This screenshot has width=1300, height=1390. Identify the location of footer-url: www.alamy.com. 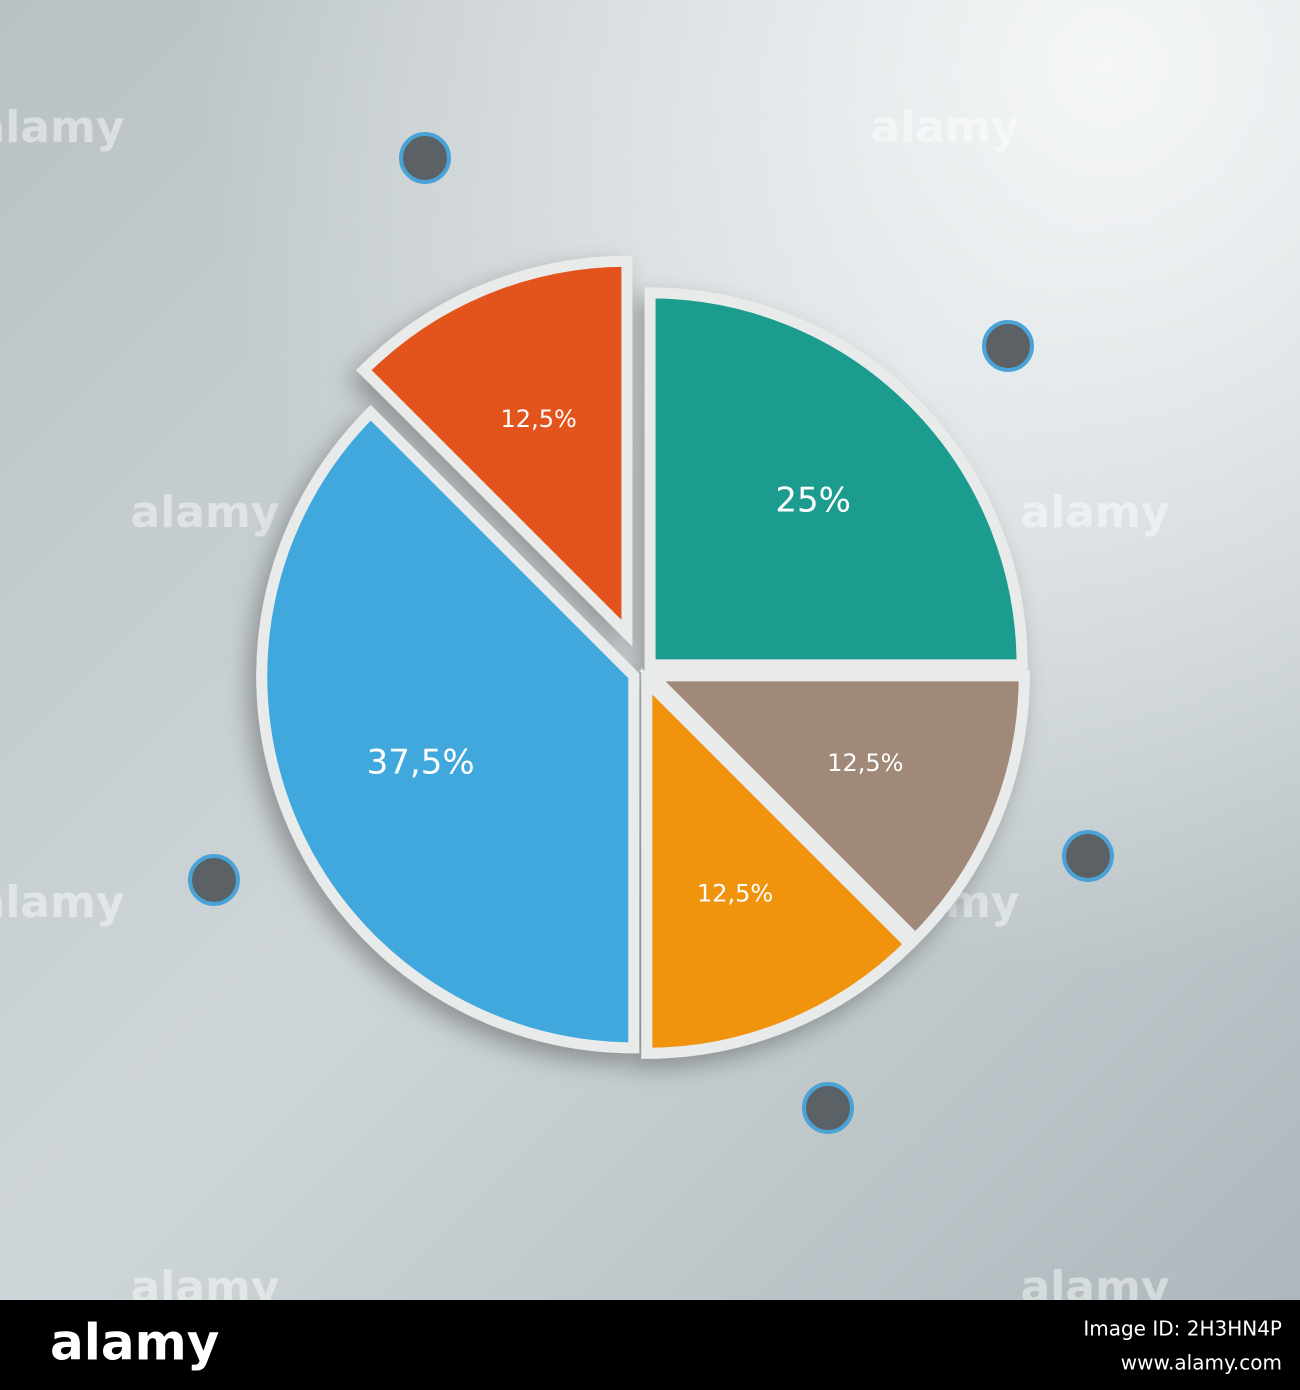
(1201, 1363).